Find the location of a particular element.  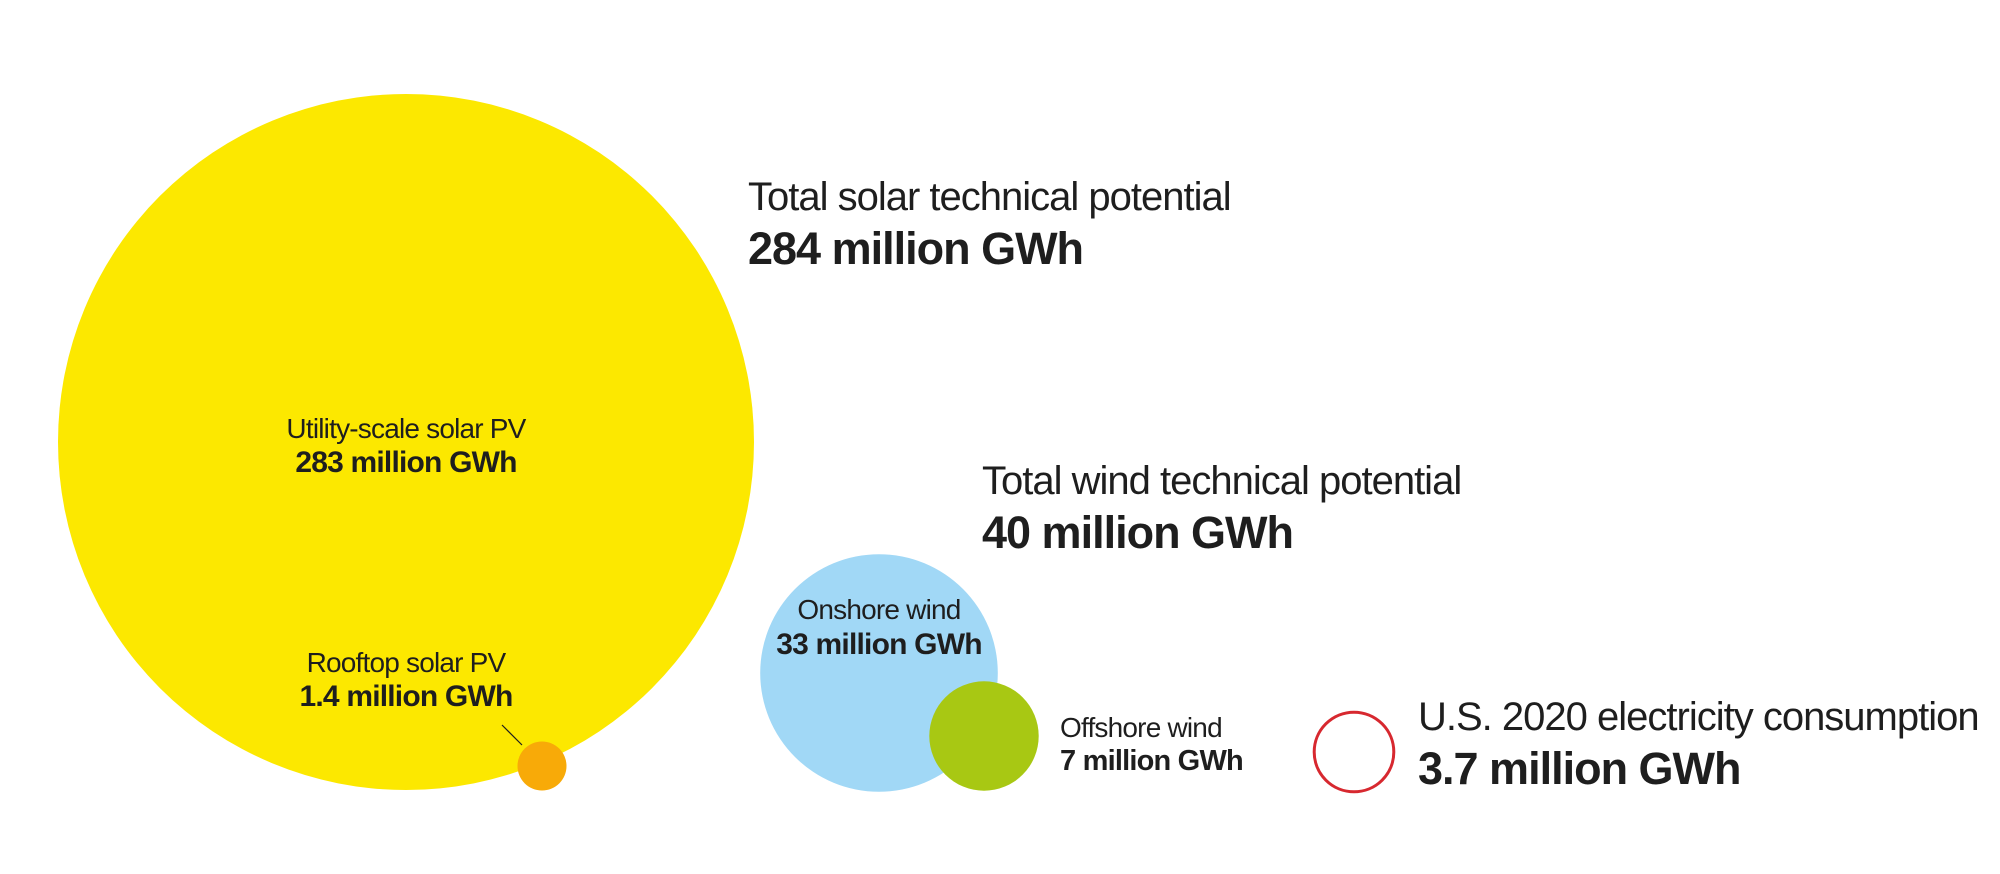

onshore-wind-value: 33 million GWh is located at coordinates (878, 644).